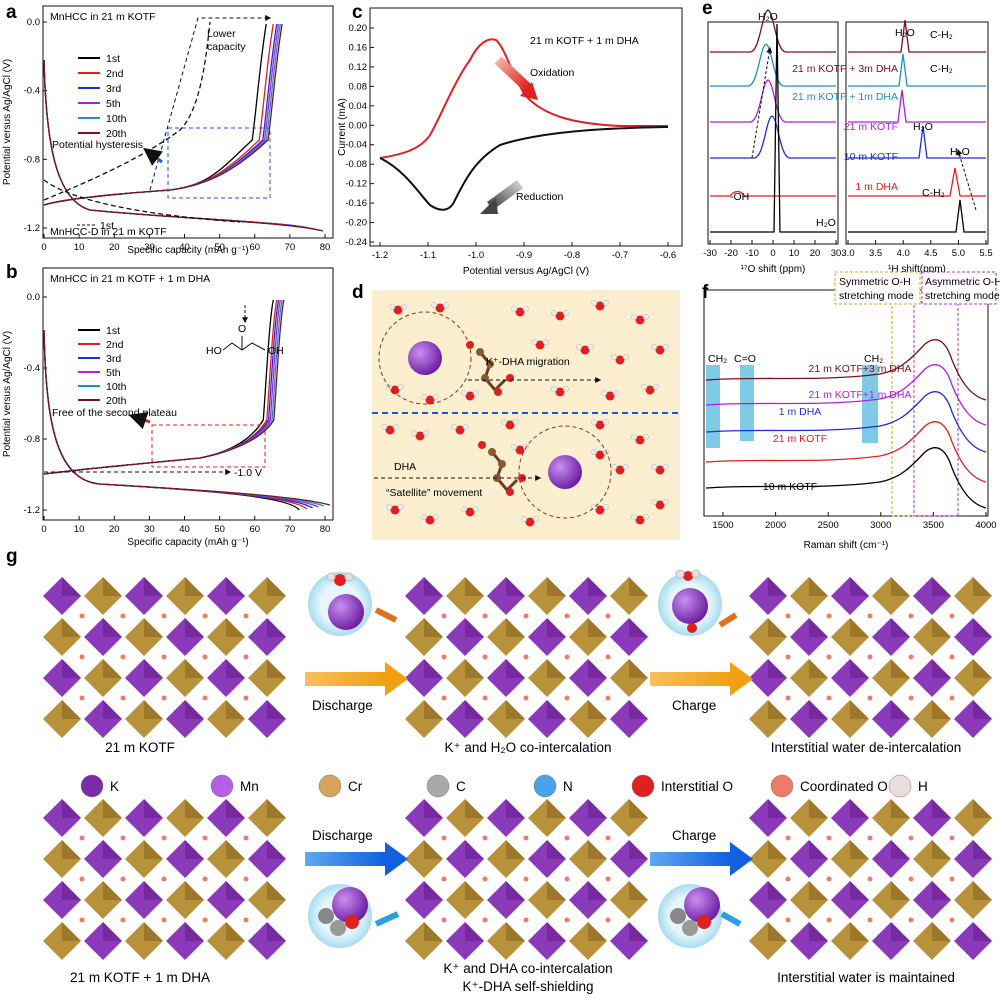 This screenshot has height=1002, width=1000. What do you see at coordinates (7, 394) in the screenshot?
I see `ylabel-b: Potential versus Ag/AgCl (V)` at bounding box center [7, 394].